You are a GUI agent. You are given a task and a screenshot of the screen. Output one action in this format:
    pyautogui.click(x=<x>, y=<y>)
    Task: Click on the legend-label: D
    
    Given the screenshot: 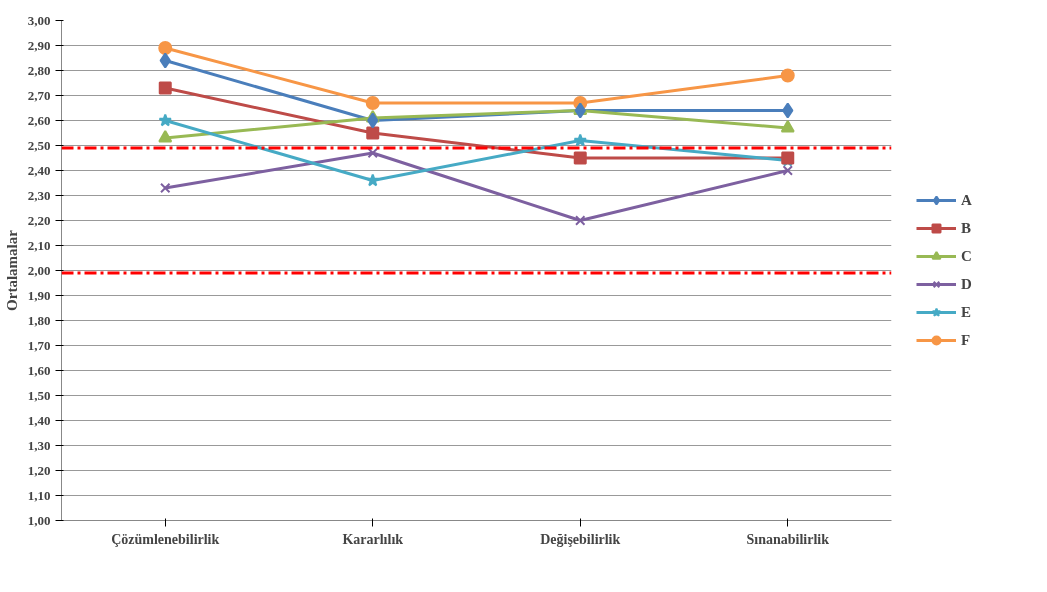 What is the action you would take?
    pyautogui.click(x=967, y=284)
    